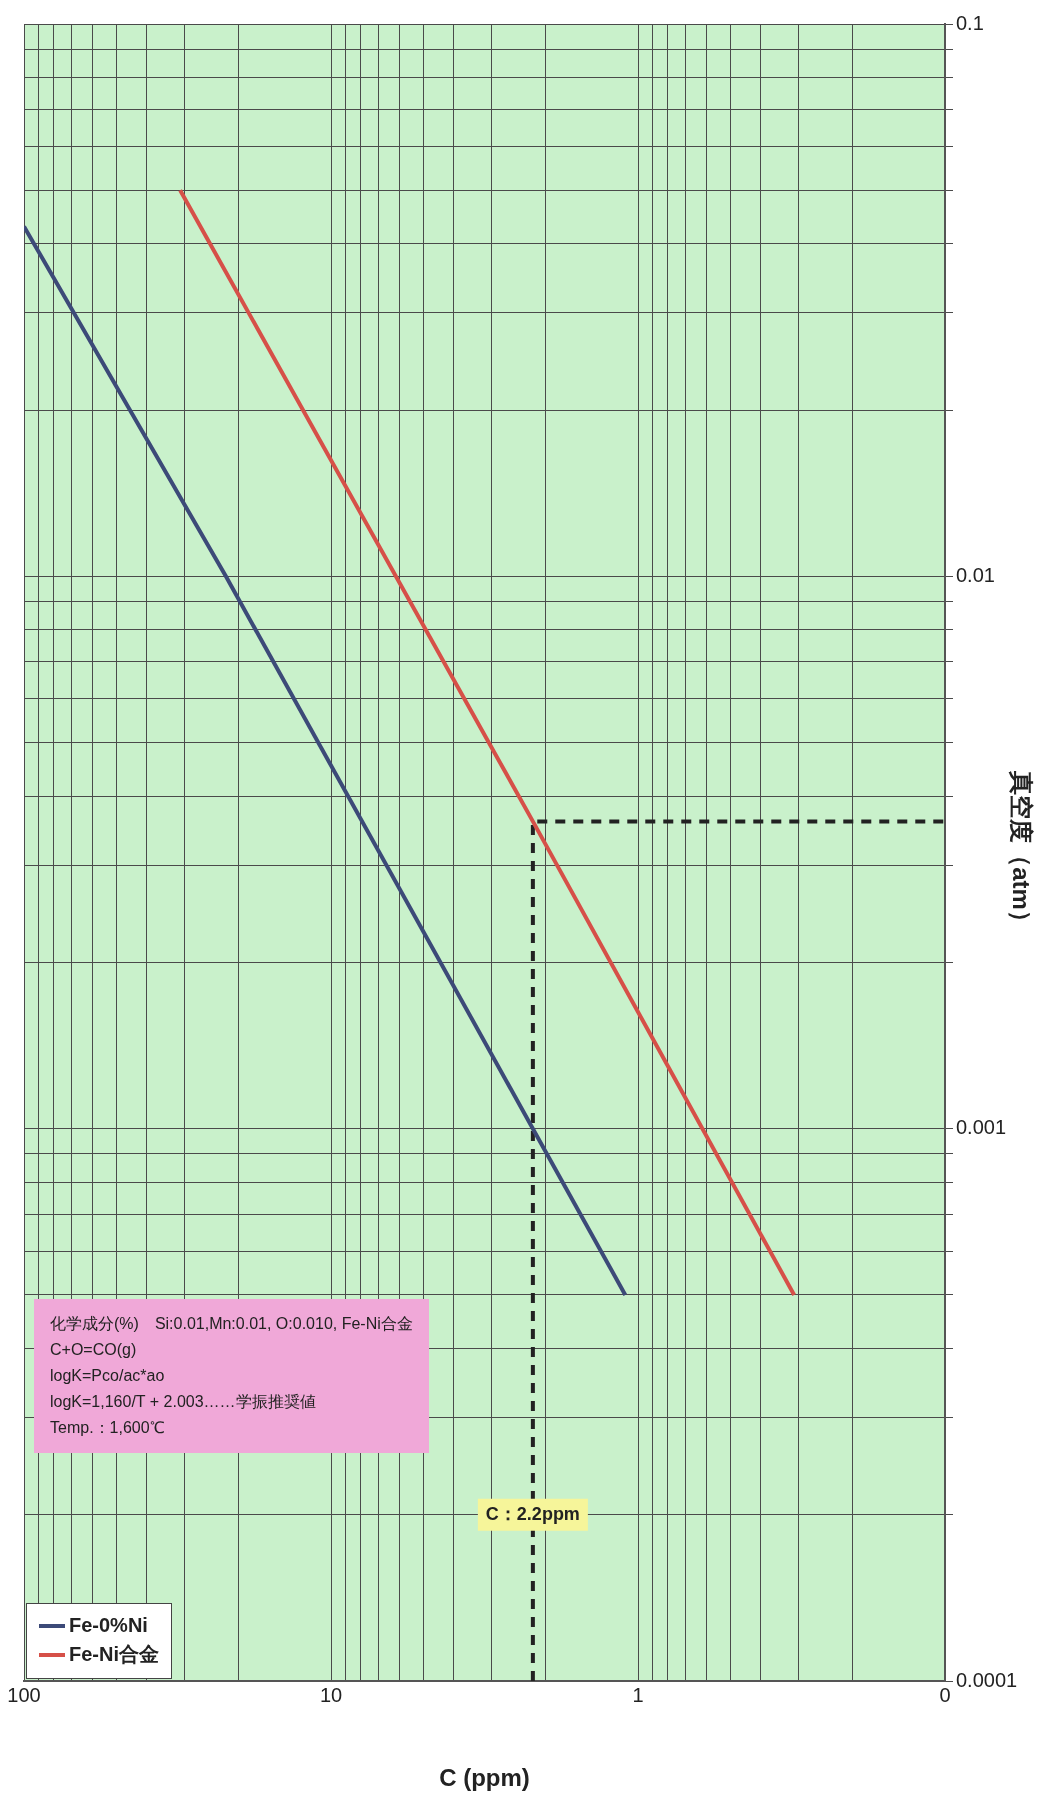 The image size is (1038, 1798). What do you see at coordinates (638, 1694) in the screenshot?
I see `x-tick-label: 1` at bounding box center [638, 1694].